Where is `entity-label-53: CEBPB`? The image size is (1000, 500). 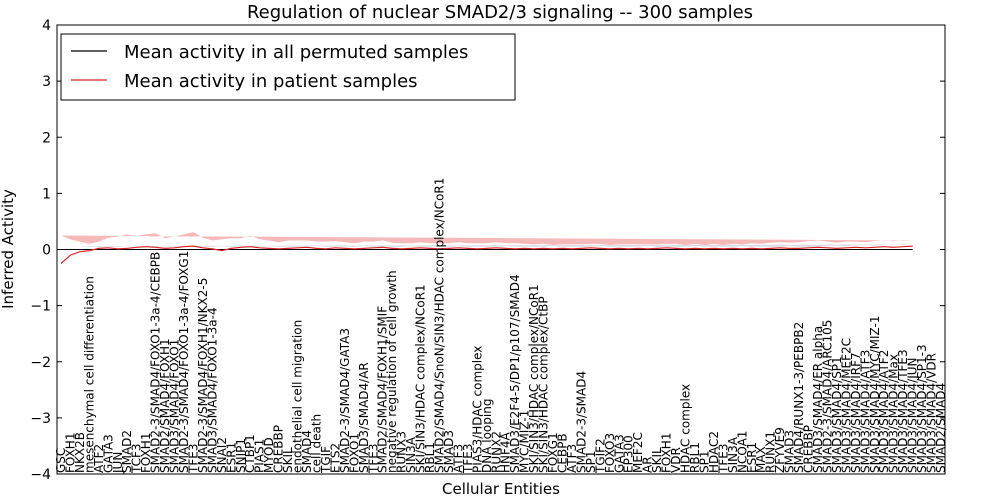
entity-label-53: CEBPB is located at coordinates (563, 453).